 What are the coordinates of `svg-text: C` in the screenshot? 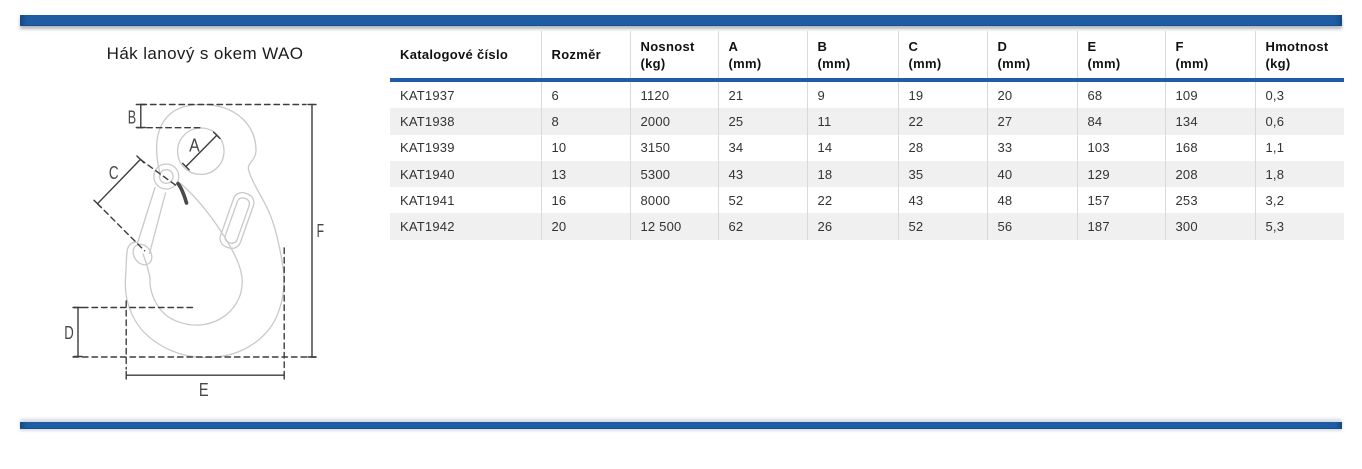 It's located at (114, 173).